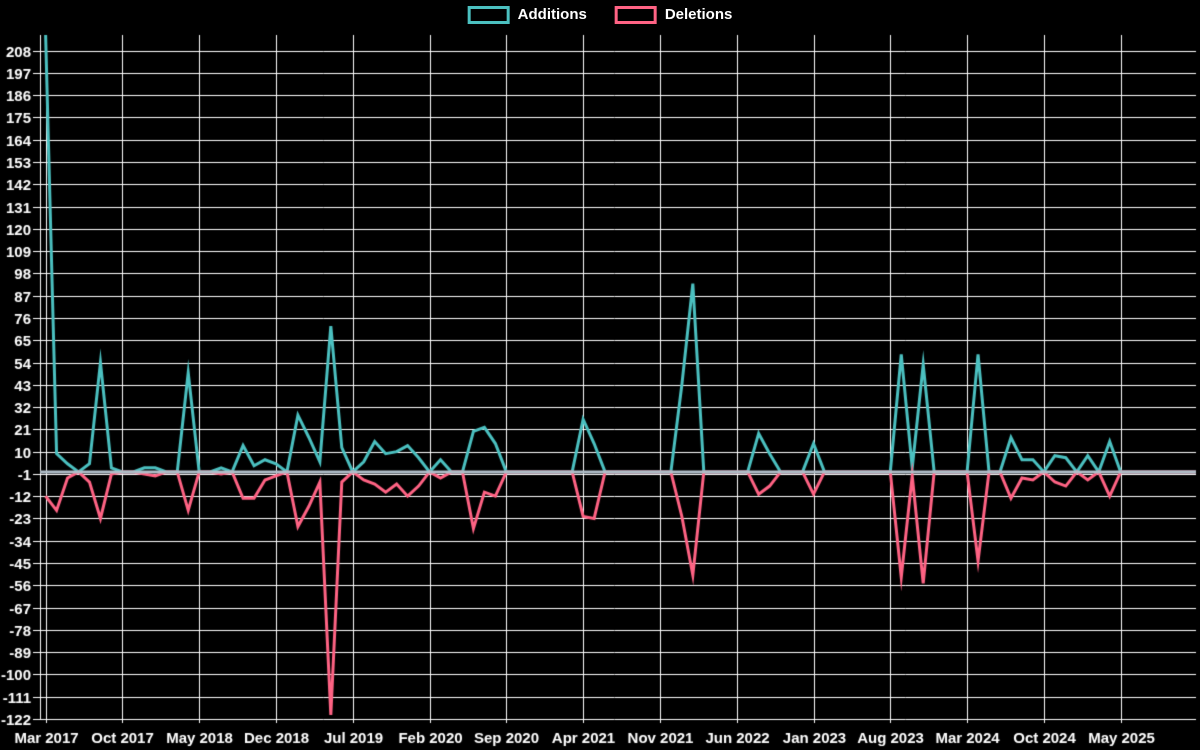 Image resolution: width=1200 pixels, height=750 pixels. Describe the element at coordinates (698, 14) in the screenshot. I see `legend-label-deletions: Deletions` at that location.